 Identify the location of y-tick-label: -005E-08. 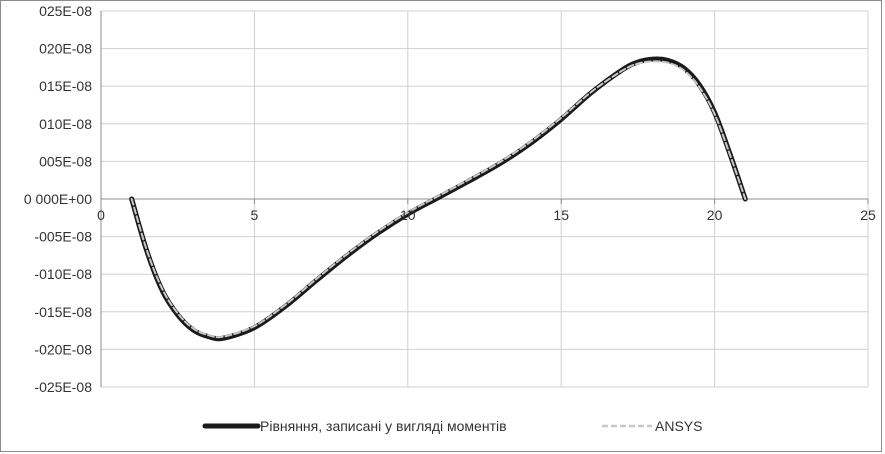
(63, 237).